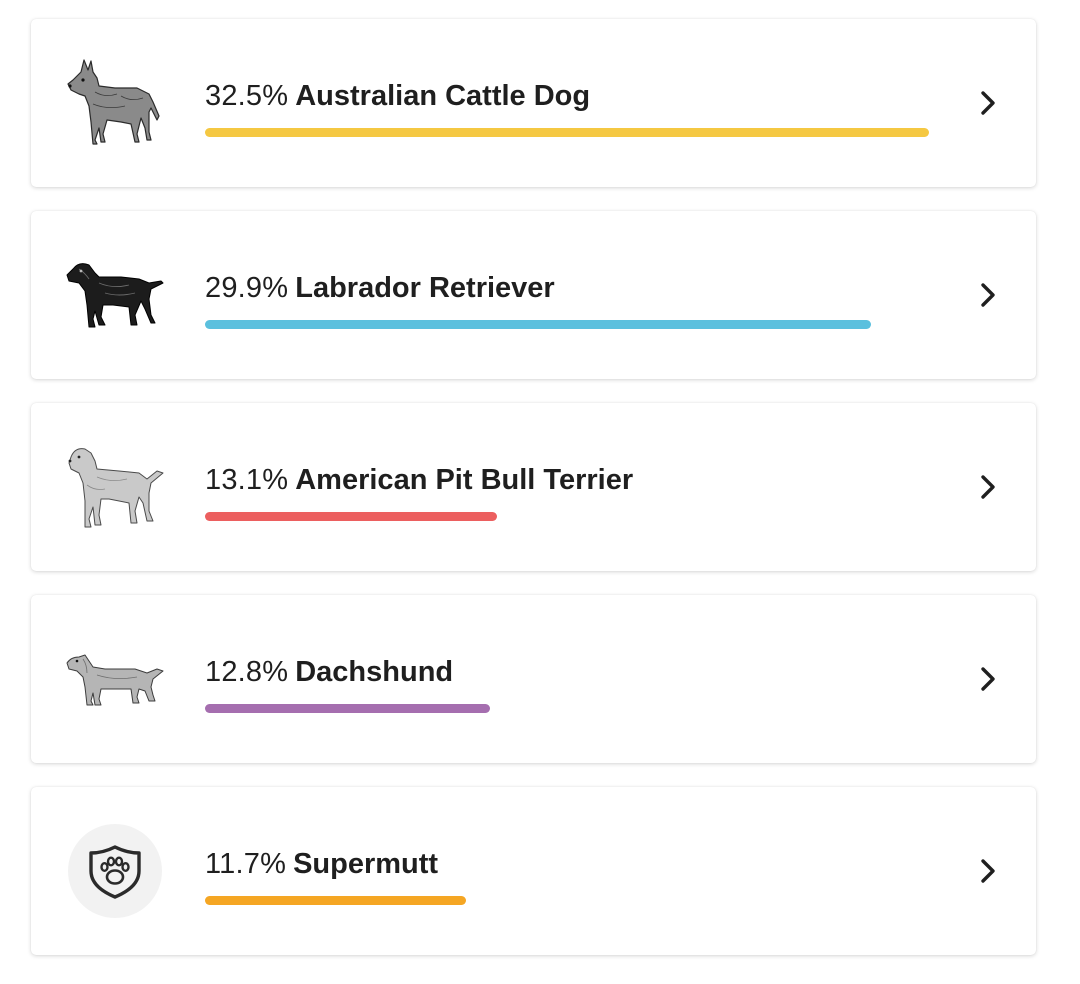 This screenshot has width=1080, height=984. I want to click on breed-name: Supermutt, so click(366, 864).